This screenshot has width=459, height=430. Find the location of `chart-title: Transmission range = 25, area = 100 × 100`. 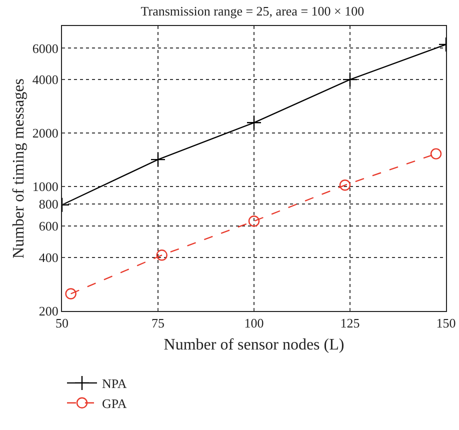

chart-title: Transmission range = 25, area = 100 × 100 is located at coordinates (252, 11).